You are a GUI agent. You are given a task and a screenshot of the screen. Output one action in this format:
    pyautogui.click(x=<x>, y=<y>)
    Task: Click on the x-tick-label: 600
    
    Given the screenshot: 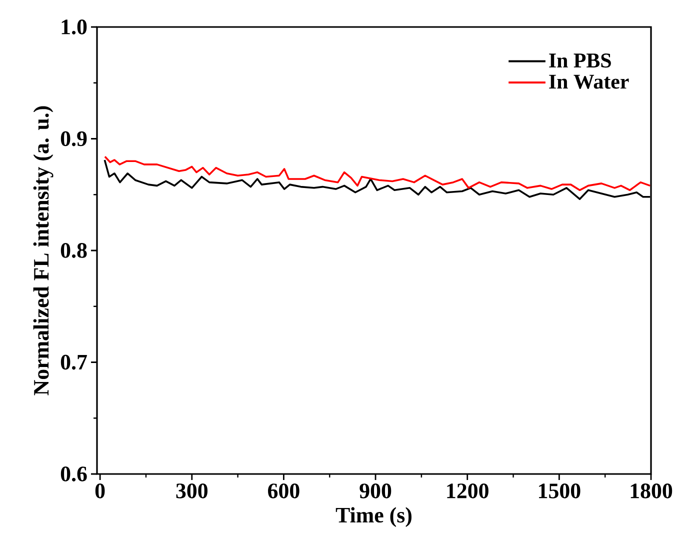 What is the action you would take?
    pyautogui.click(x=284, y=491)
    